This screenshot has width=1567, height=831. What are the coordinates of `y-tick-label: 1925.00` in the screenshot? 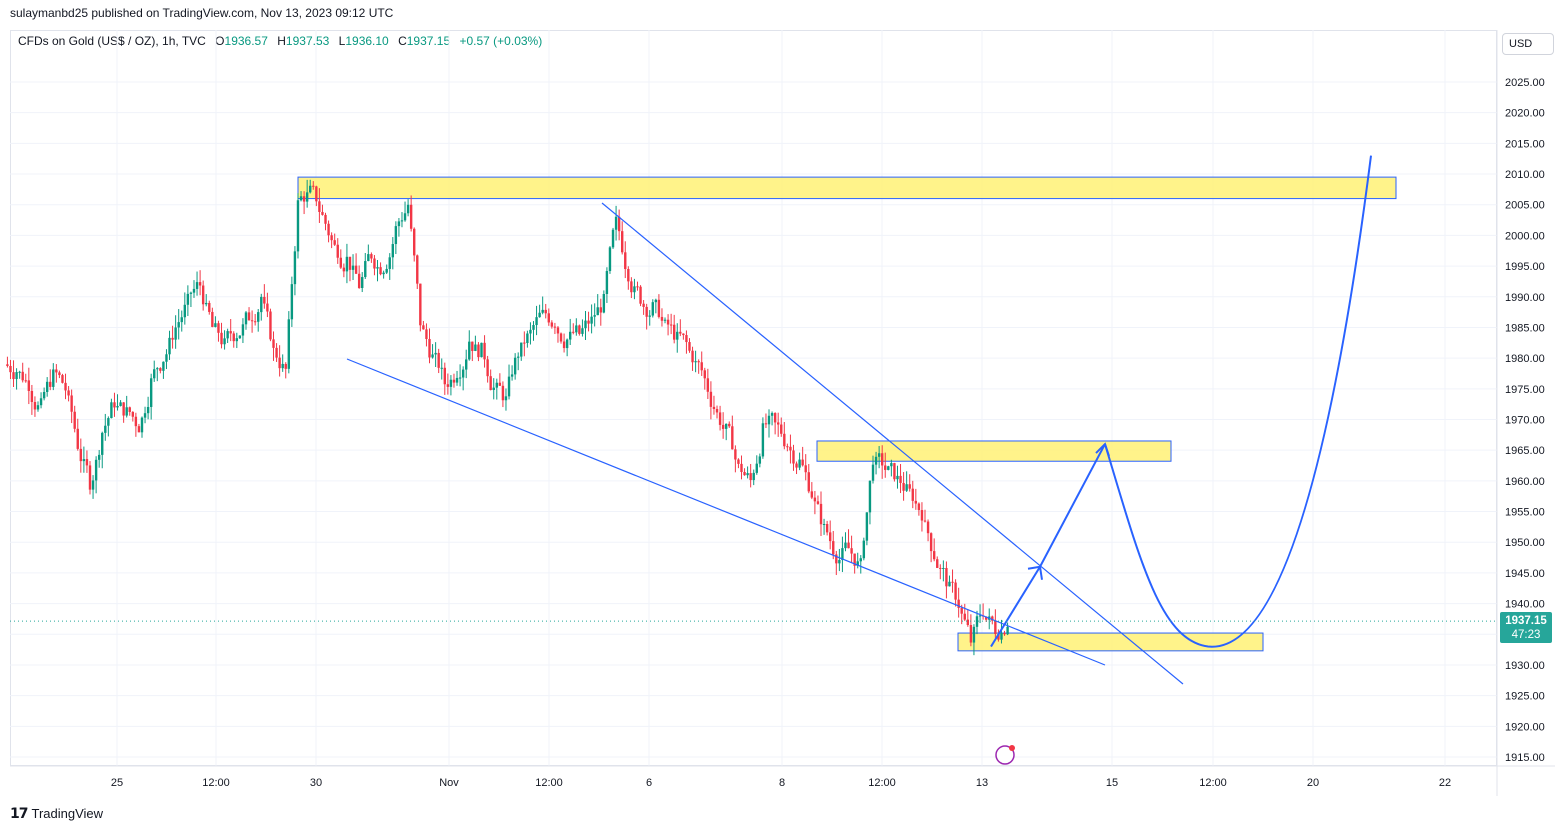 It's located at (1525, 697).